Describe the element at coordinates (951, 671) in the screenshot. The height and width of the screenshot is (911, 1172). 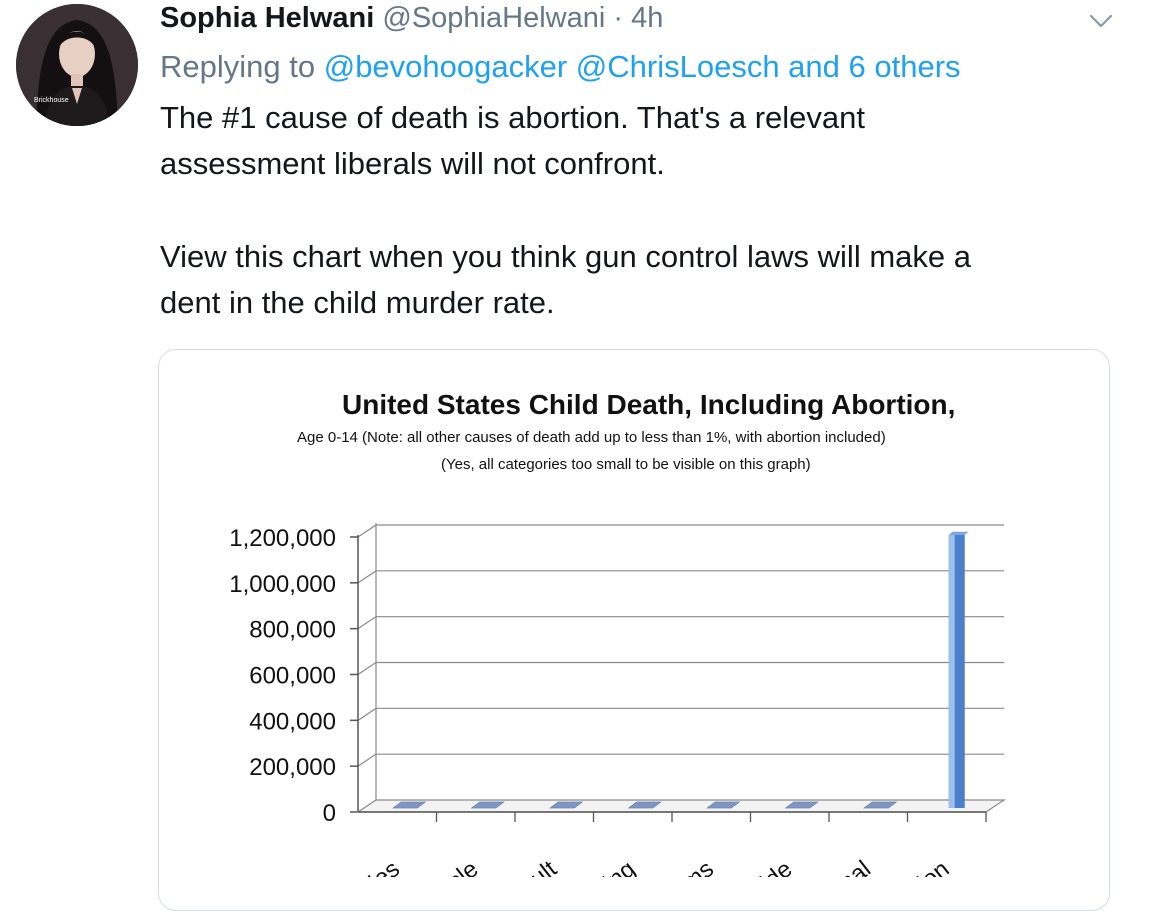
I see `bar-highlight` at that location.